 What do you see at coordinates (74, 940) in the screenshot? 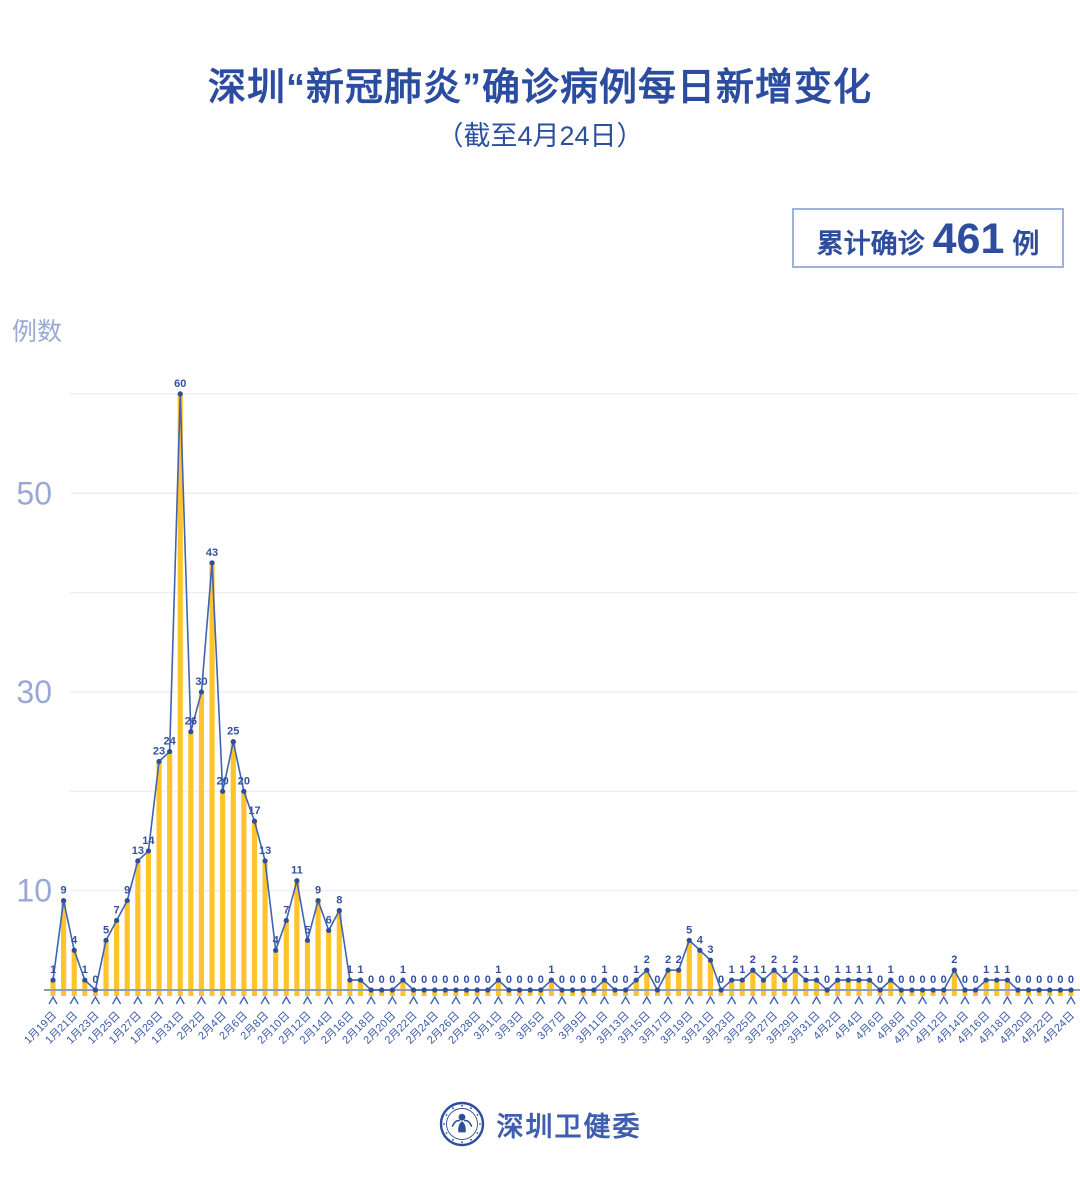
I see `data-value-label: 4` at bounding box center [74, 940].